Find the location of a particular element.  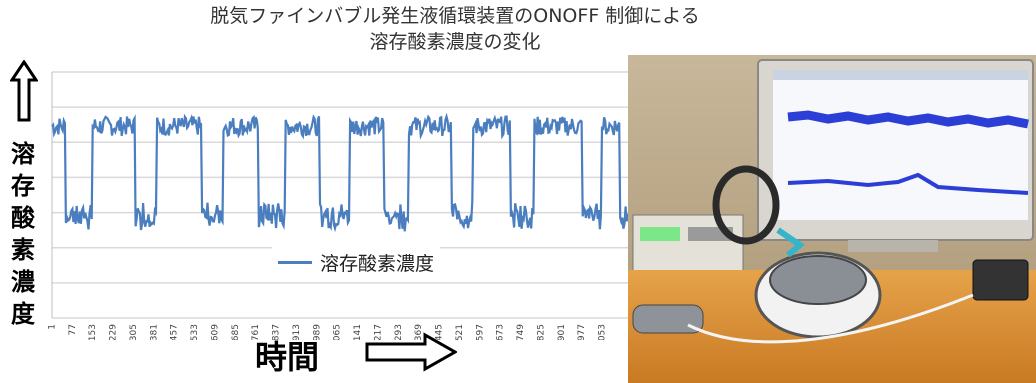

chart-legend: 溶存酸素濃度 is located at coordinates (356, 262).